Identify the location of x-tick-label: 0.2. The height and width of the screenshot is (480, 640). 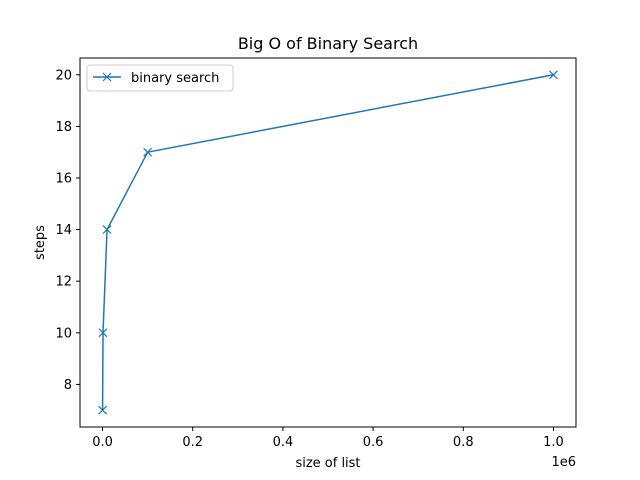
(192, 442).